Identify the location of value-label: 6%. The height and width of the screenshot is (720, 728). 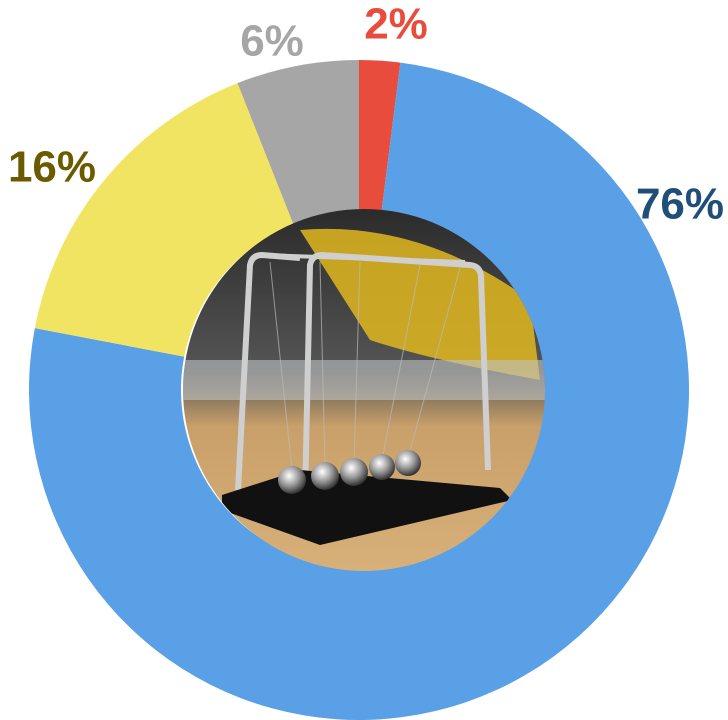
(272, 41).